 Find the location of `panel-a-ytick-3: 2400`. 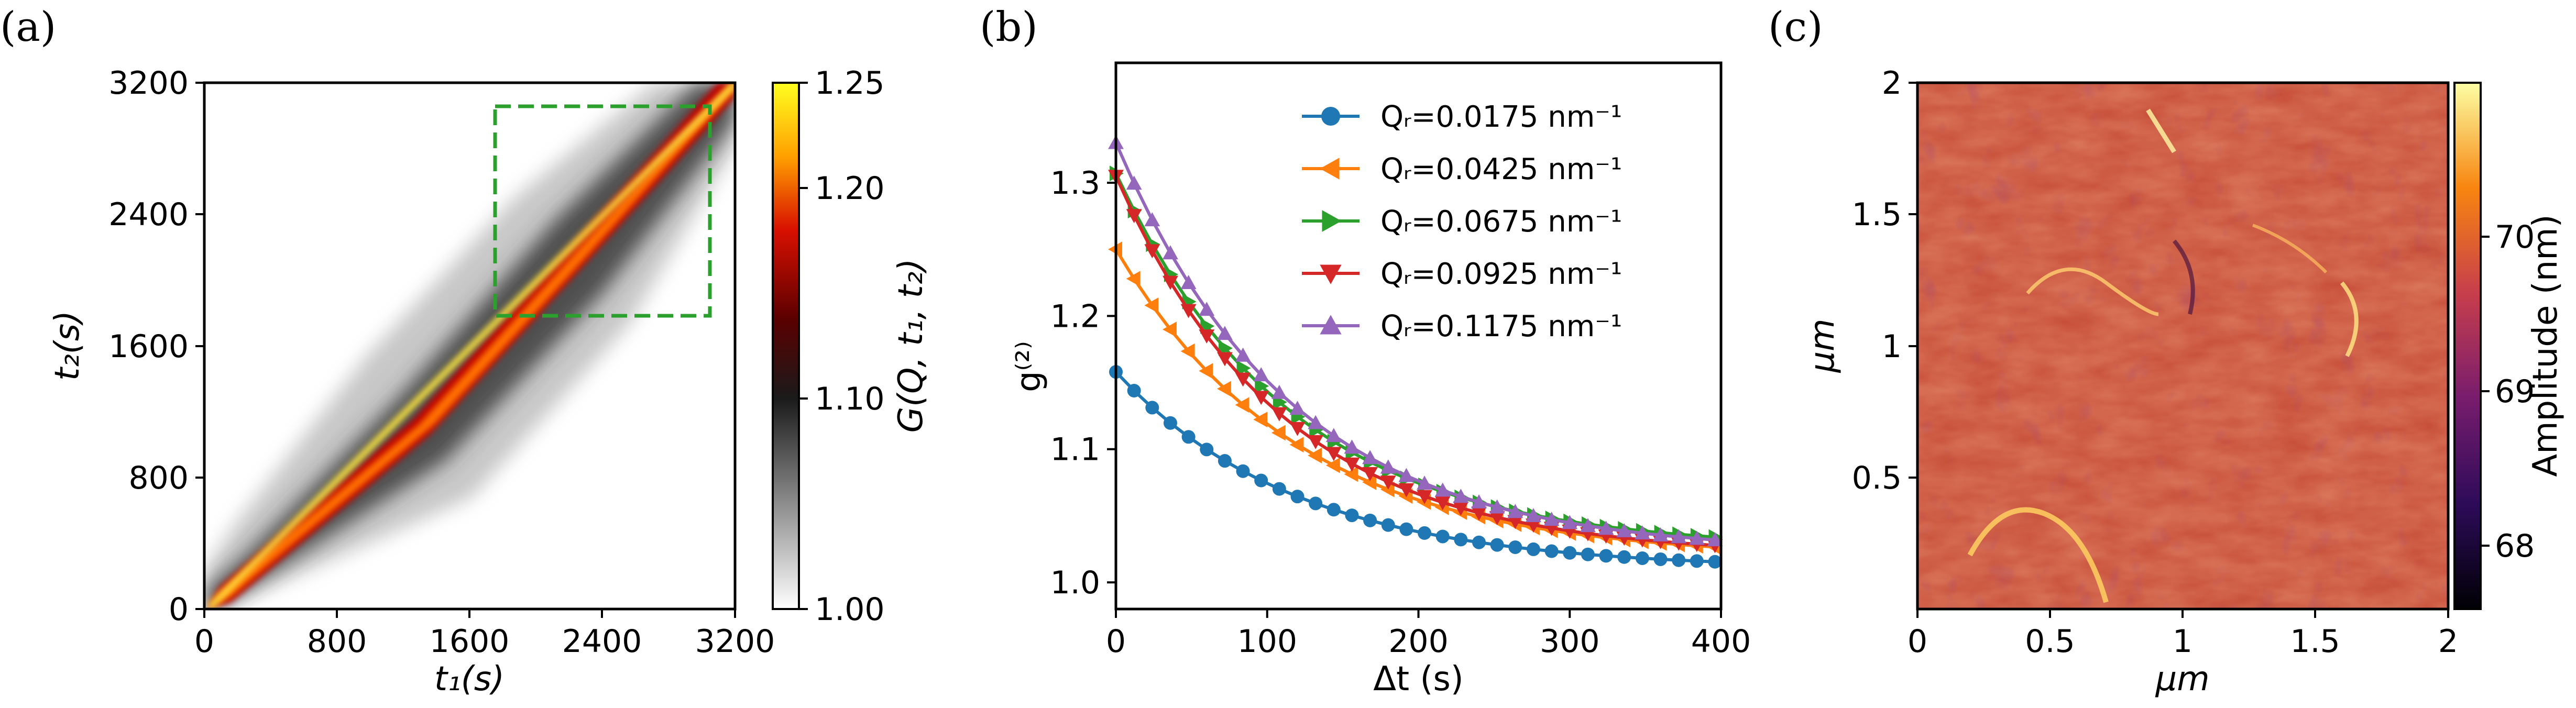

panel-a-ytick-3: 2400 is located at coordinates (148, 214).